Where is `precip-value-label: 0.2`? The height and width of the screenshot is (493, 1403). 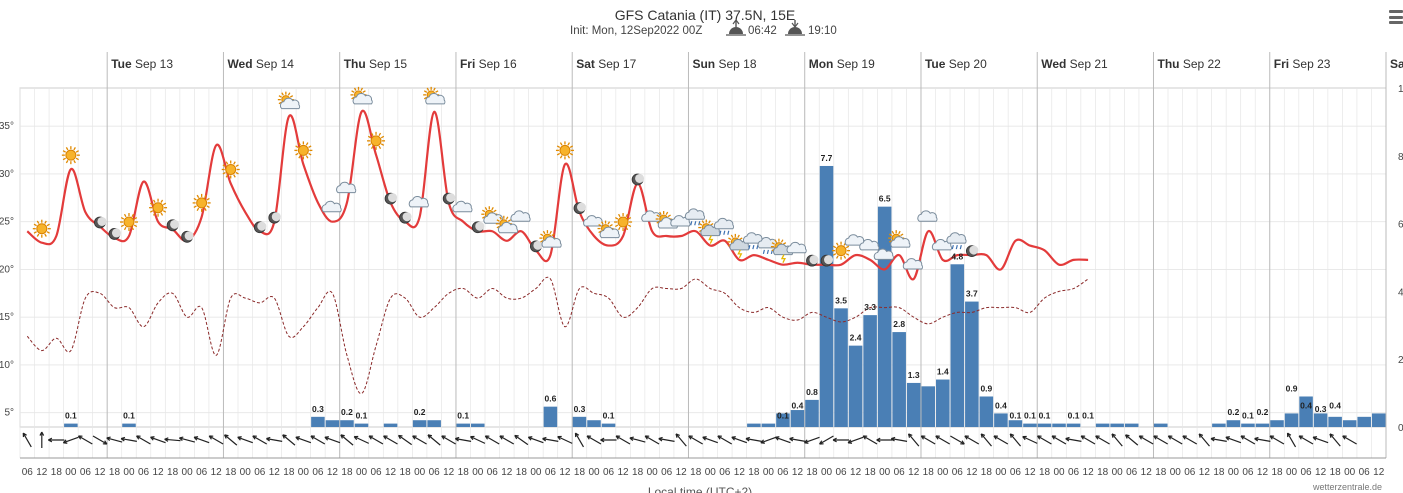 precip-value-label: 0.2 is located at coordinates (1234, 412).